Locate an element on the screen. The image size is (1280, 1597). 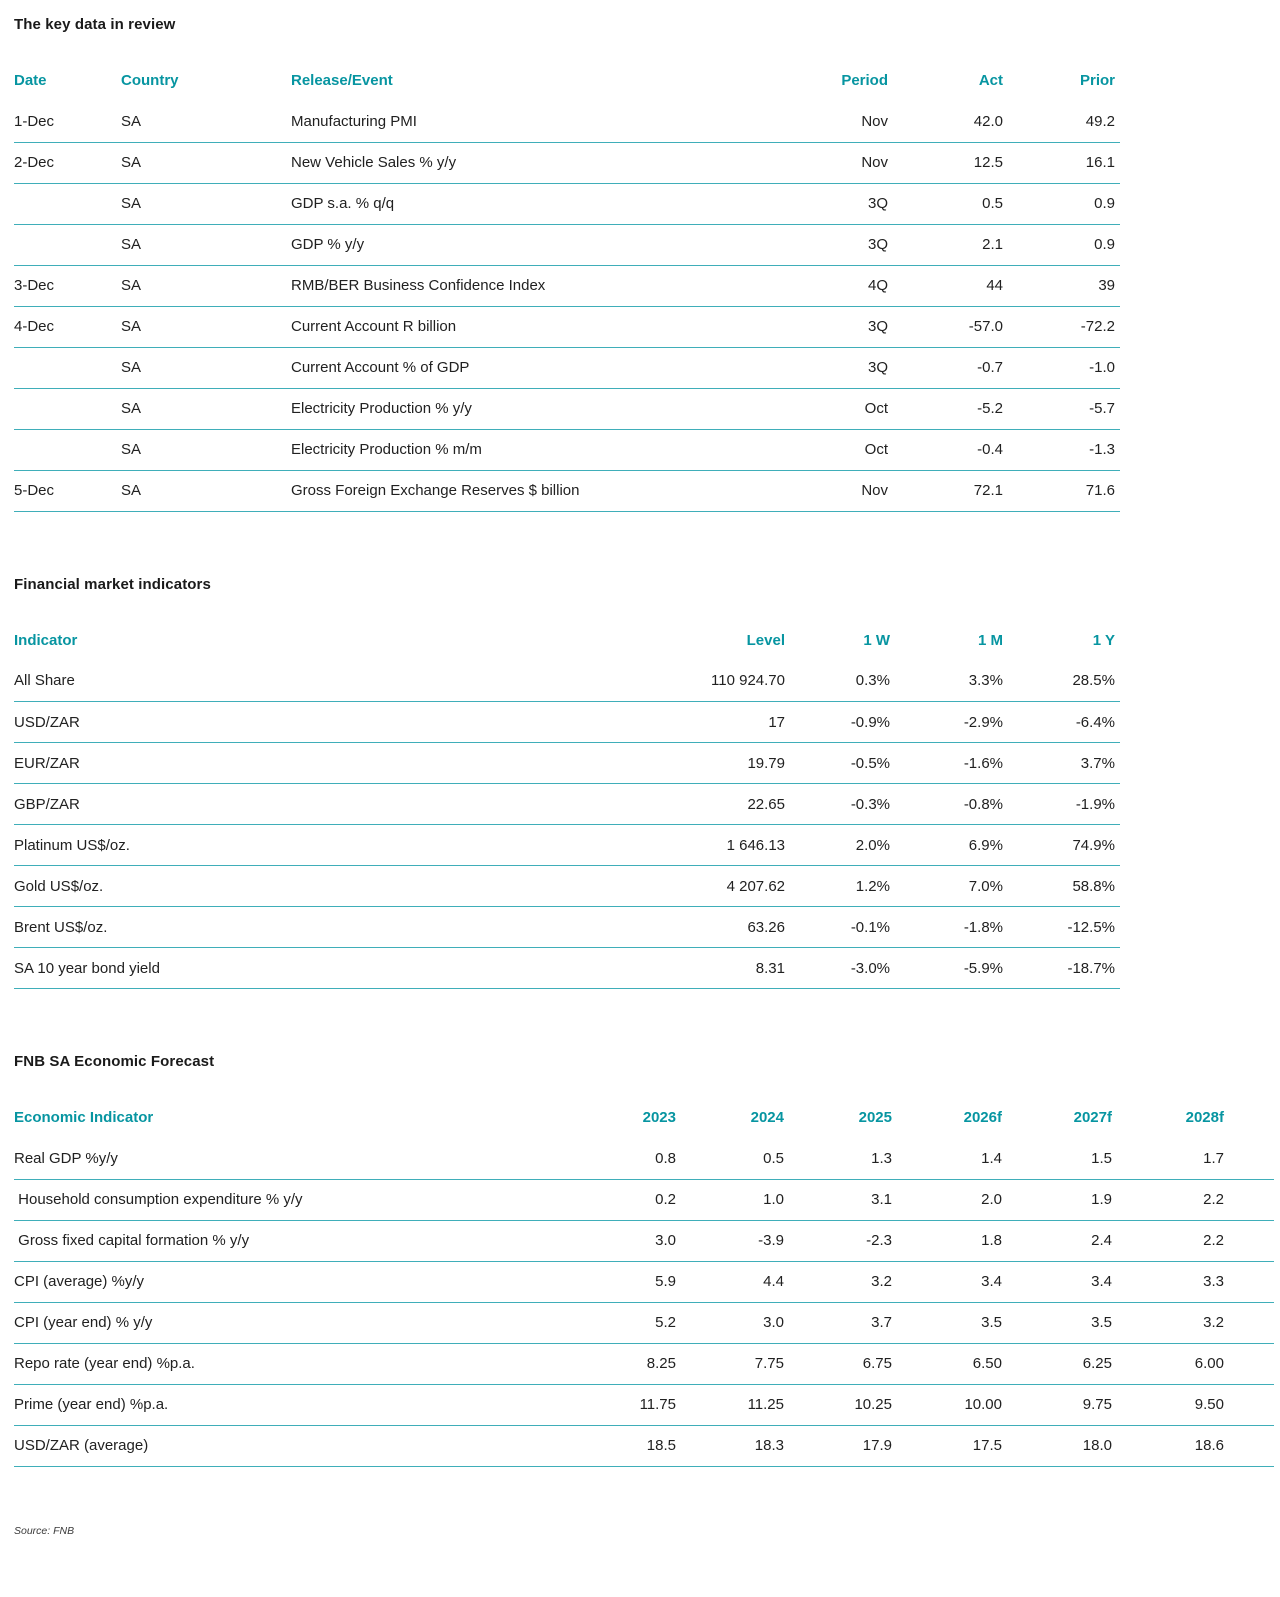
table-cell: 10.25 is located at coordinates (838, 1405).